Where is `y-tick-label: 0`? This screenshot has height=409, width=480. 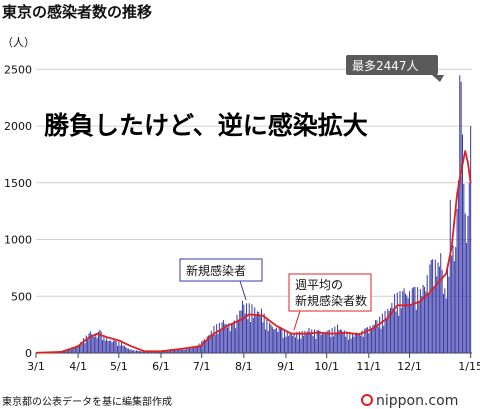 y-tick-label: 0 is located at coordinates (28, 353).